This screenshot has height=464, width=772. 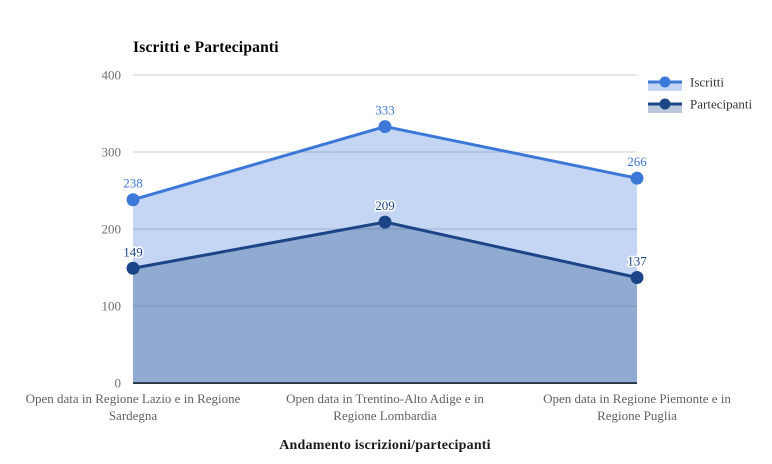 What do you see at coordinates (206, 47) in the screenshot?
I see `chart-title: Iscritti e Partecipanti` at bounding box center [206, 47].